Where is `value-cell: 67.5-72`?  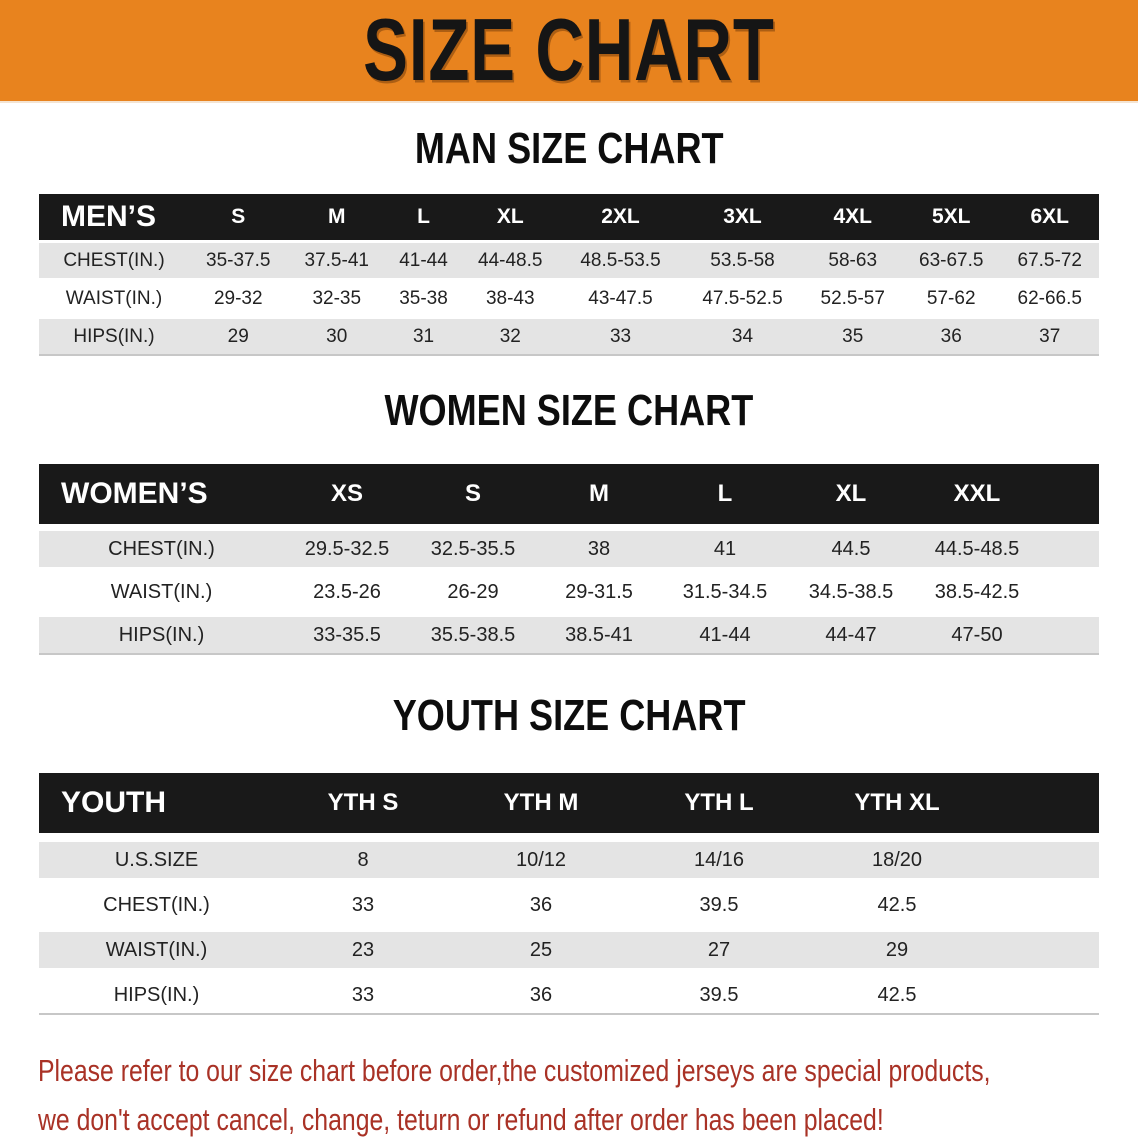
value-cell: 67.5-72 is located at coordinates (1049, 260).